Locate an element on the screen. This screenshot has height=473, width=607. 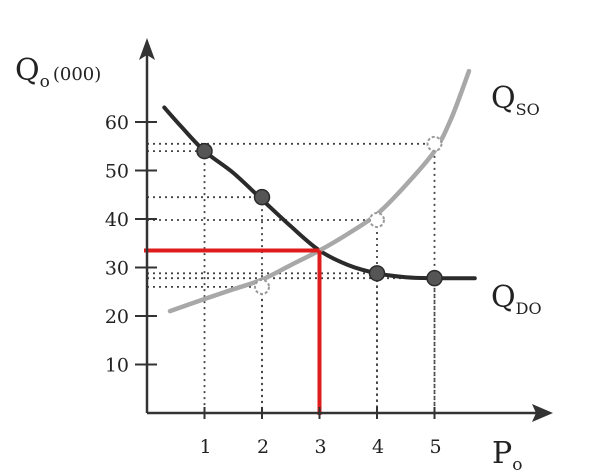
supply-series-label: QSO is located at coordinates (515, 100).